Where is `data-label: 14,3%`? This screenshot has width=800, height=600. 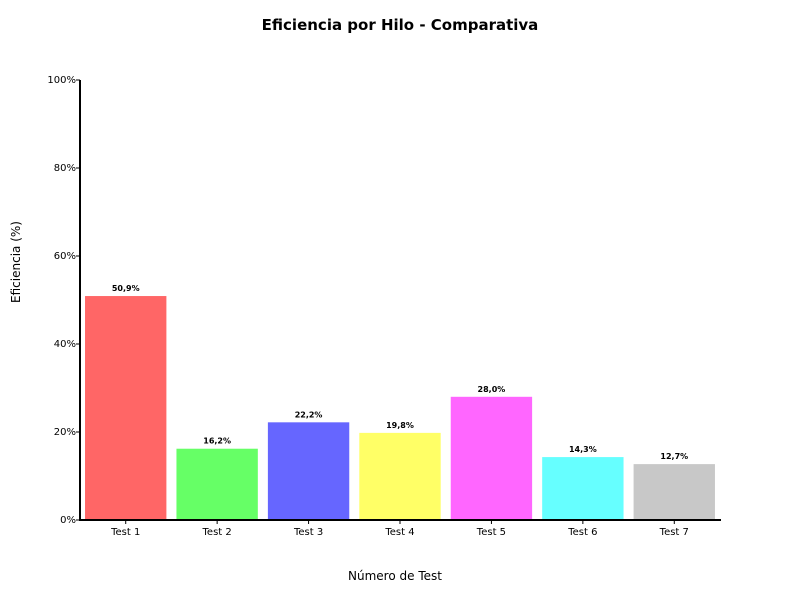
data-label: 14,3% is located at coordinates (583, 449).